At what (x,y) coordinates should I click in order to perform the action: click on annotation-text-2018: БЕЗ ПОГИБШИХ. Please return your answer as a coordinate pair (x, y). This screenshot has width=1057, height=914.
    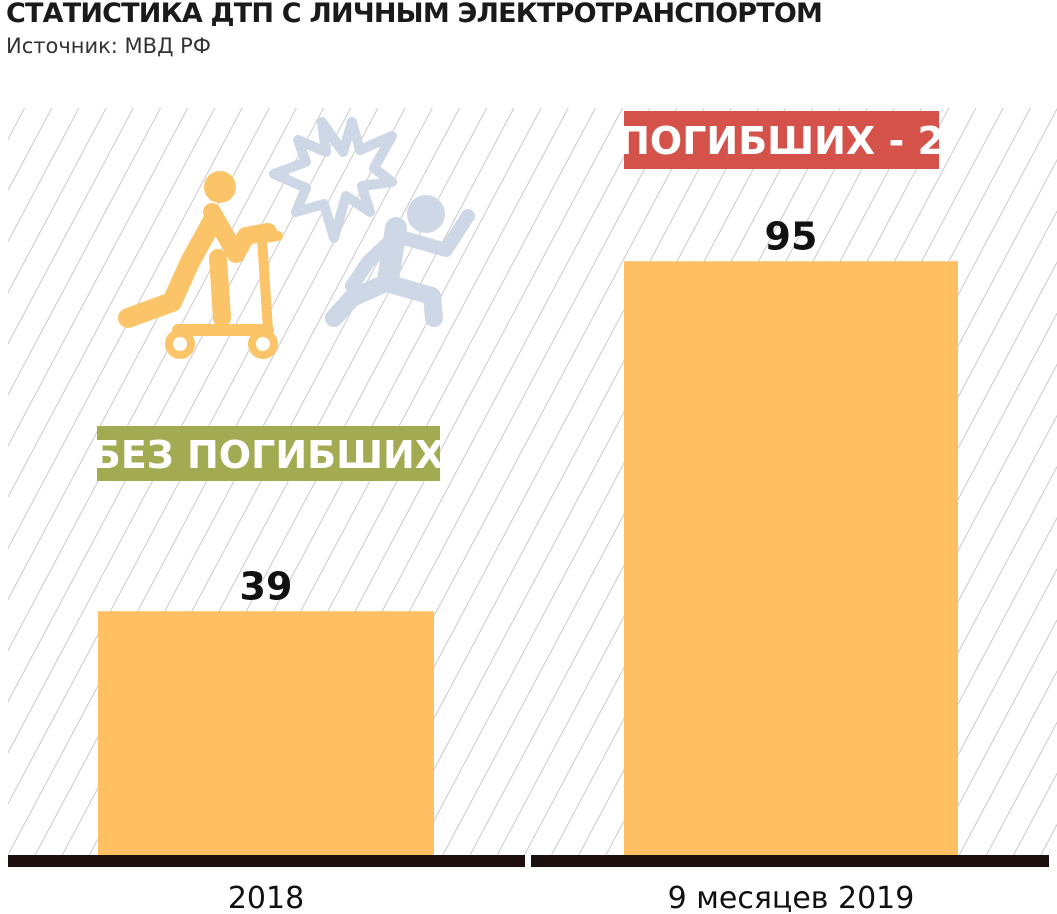
    Looking at the image, I should click on (268, 455).